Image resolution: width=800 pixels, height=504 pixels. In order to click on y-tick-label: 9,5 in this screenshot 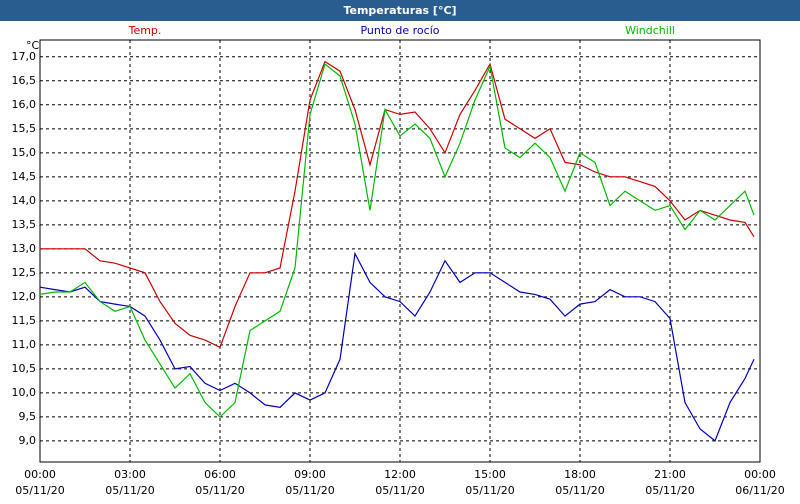, I will do `click(28, 416)`.